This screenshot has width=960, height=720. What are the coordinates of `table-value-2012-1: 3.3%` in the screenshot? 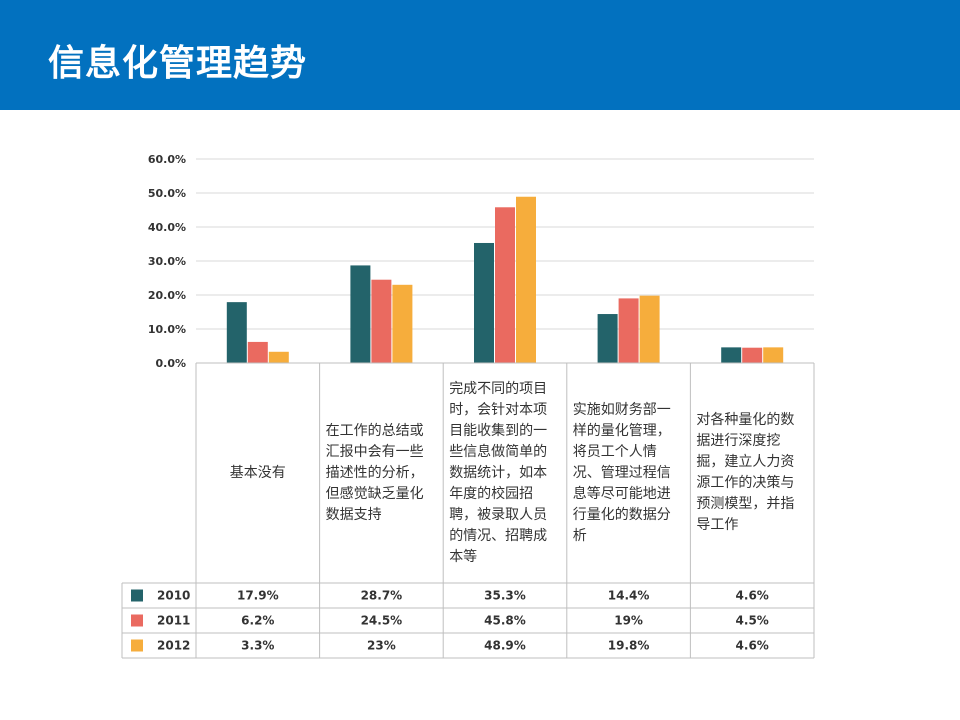 It's located at (257, 646).